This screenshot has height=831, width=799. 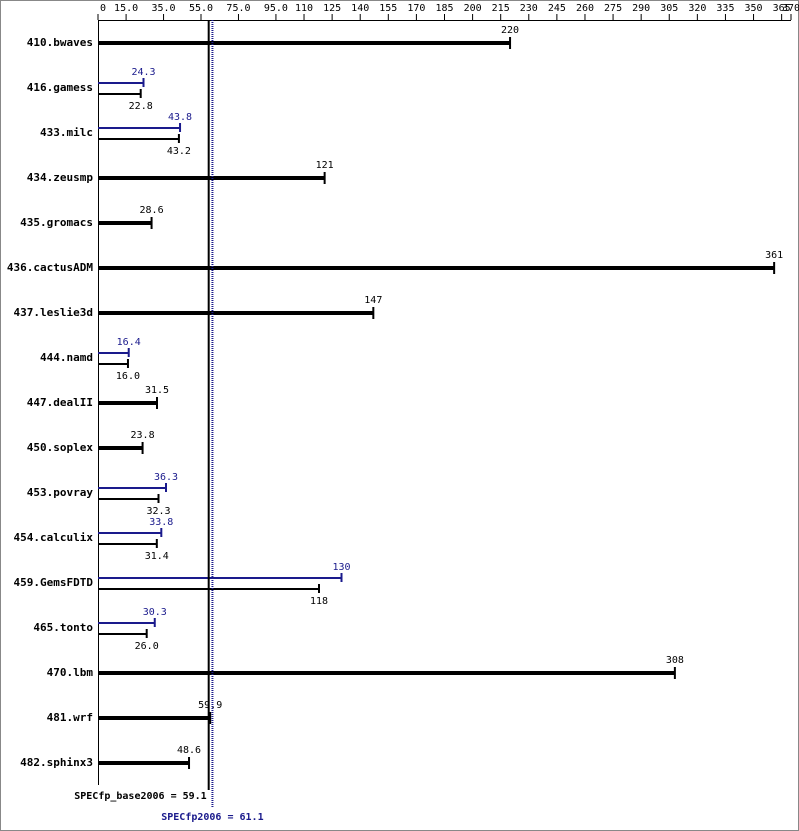 I want to click on value-label: 147, so click(x=373, y=300).